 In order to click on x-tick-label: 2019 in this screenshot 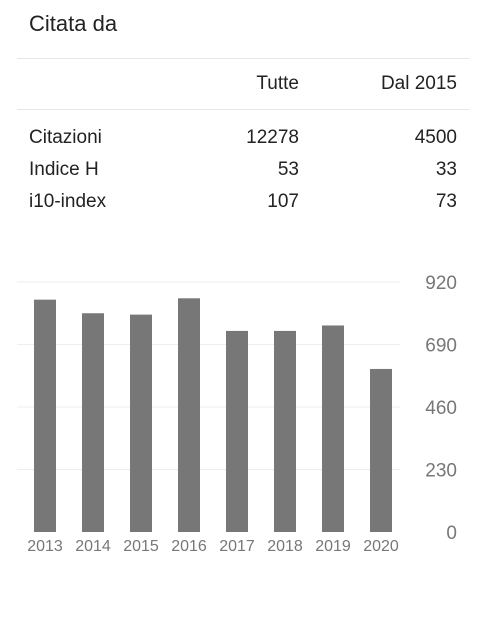, I will do `click(333, 546)`.